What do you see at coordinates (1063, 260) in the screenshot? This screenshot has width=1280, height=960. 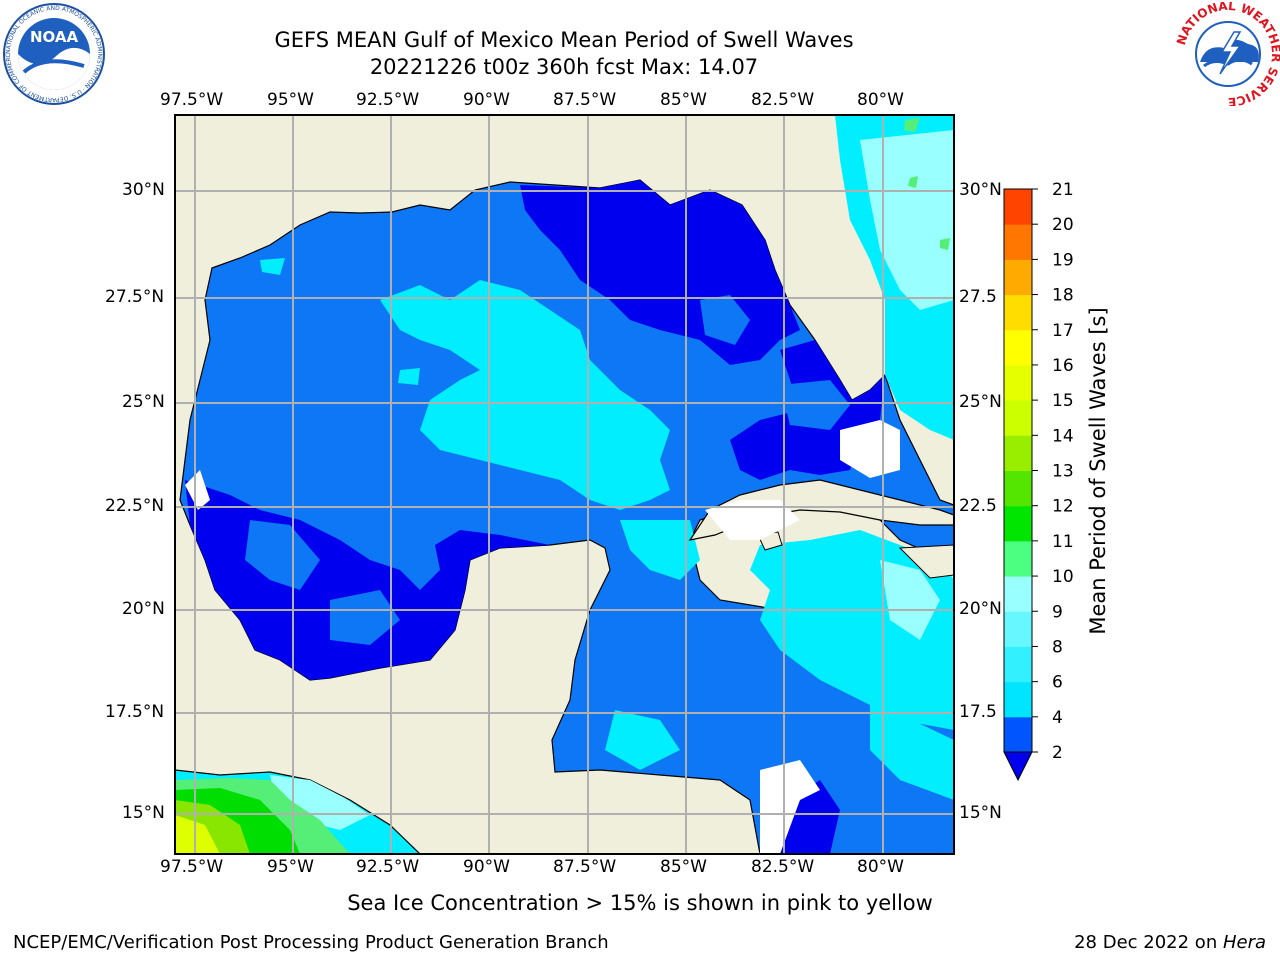 I see `colorbar-tick-label: 19` at bounding box center [1063, 260].